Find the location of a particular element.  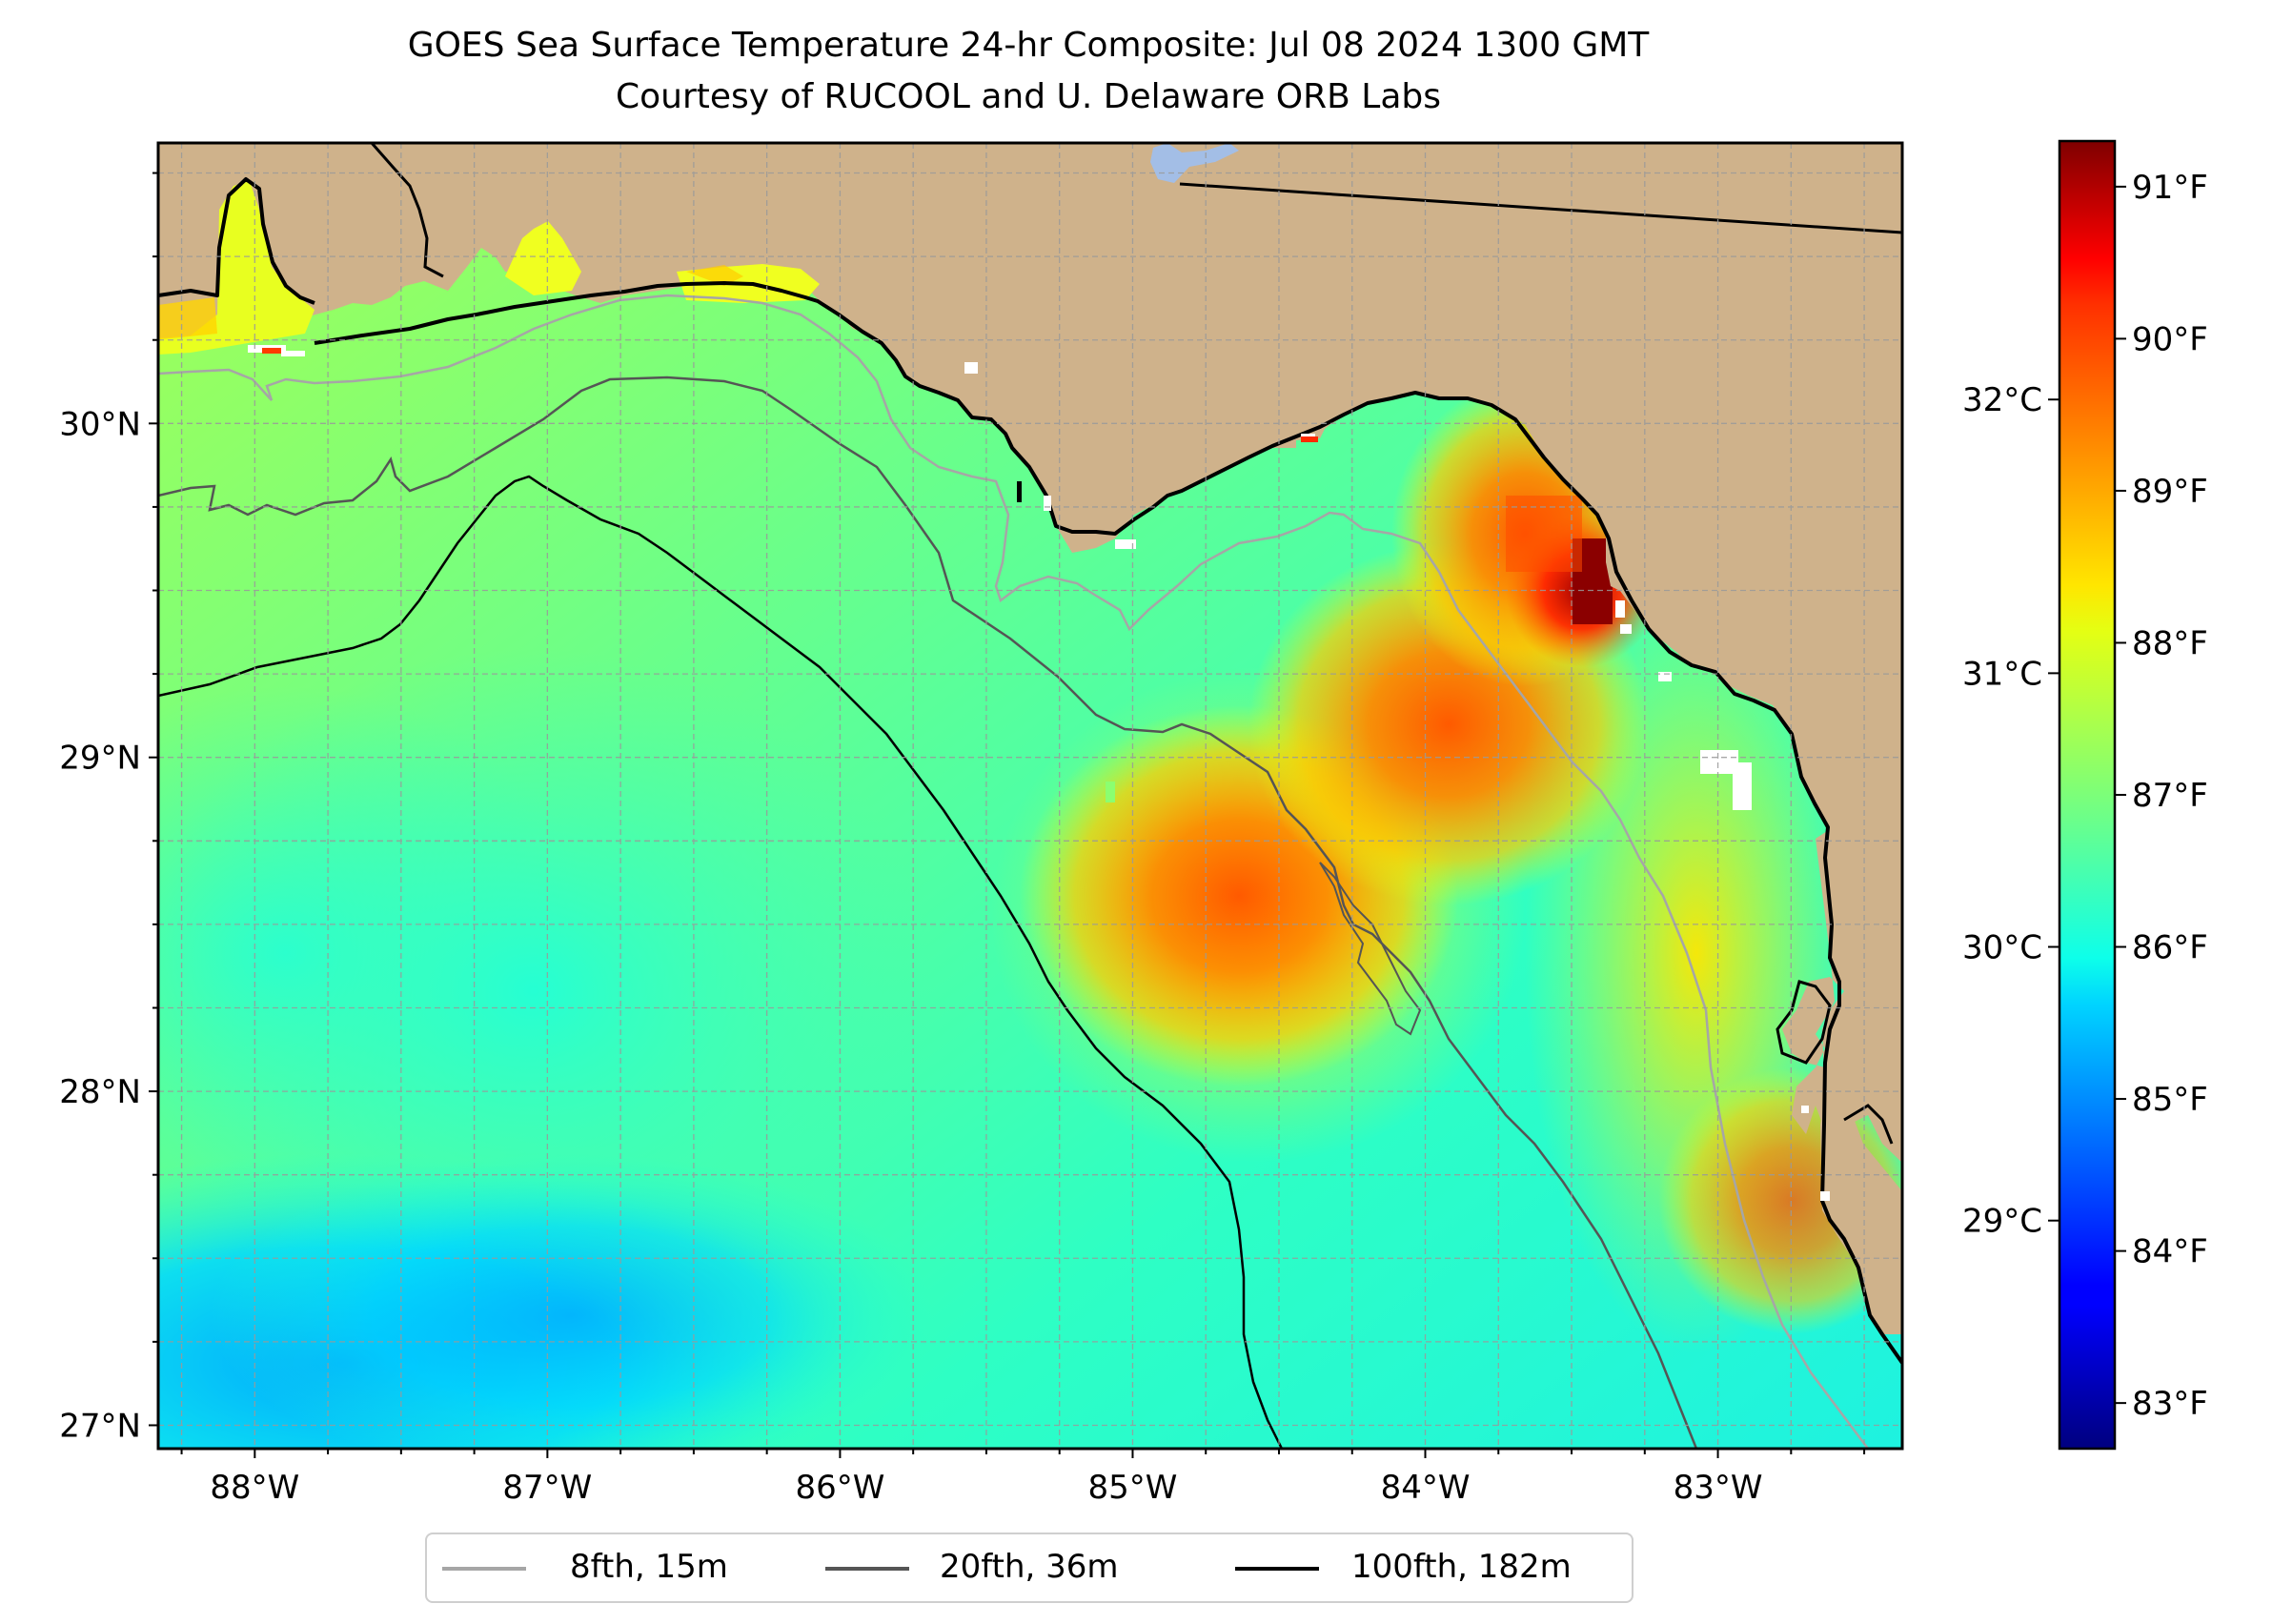

colorbar is located at coordinates (2088, 795).